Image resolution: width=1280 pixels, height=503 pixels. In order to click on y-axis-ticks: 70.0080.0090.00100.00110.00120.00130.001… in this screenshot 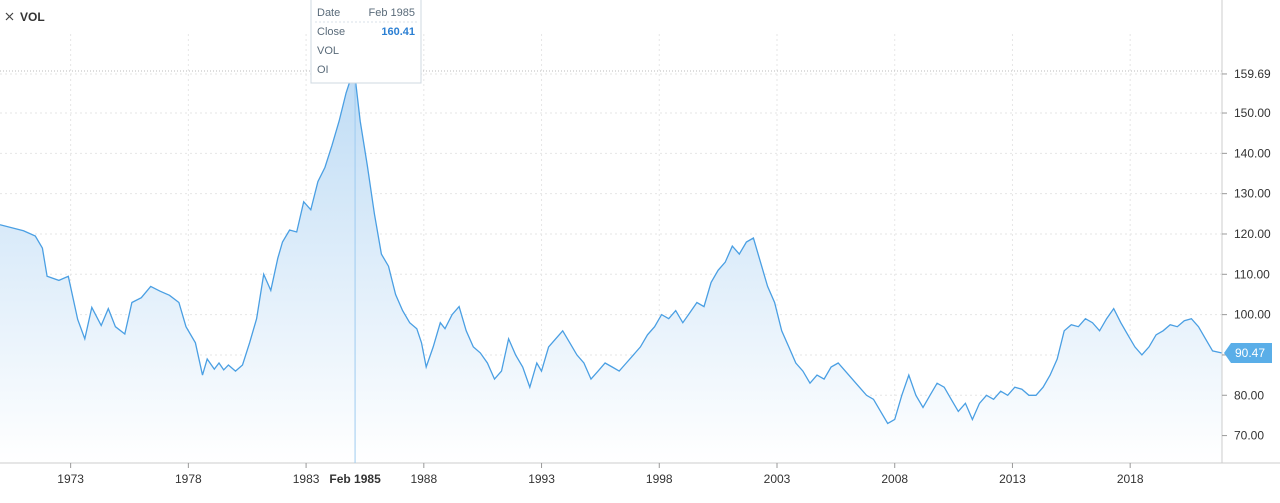, I will do `click(1246, 255)`.